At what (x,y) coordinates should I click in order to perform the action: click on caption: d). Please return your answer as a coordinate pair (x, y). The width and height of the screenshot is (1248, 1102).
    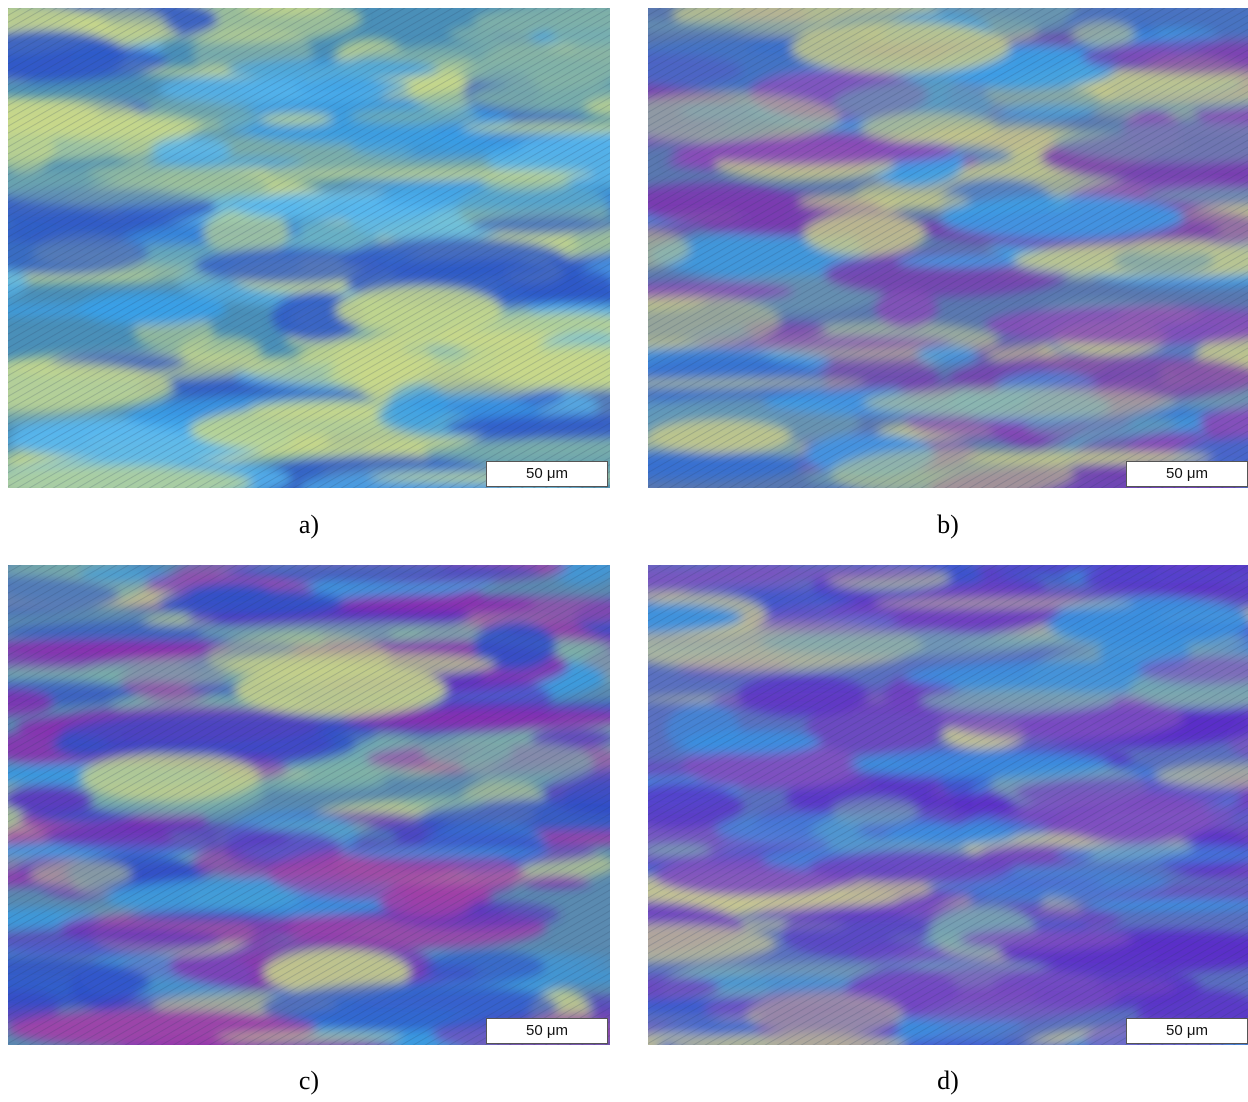
    Looking at the image, I should click on (948, 1080).